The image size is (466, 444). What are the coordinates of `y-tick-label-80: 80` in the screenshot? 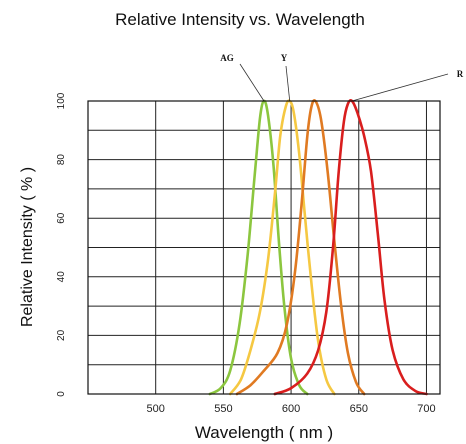 It's located at (61, 160).